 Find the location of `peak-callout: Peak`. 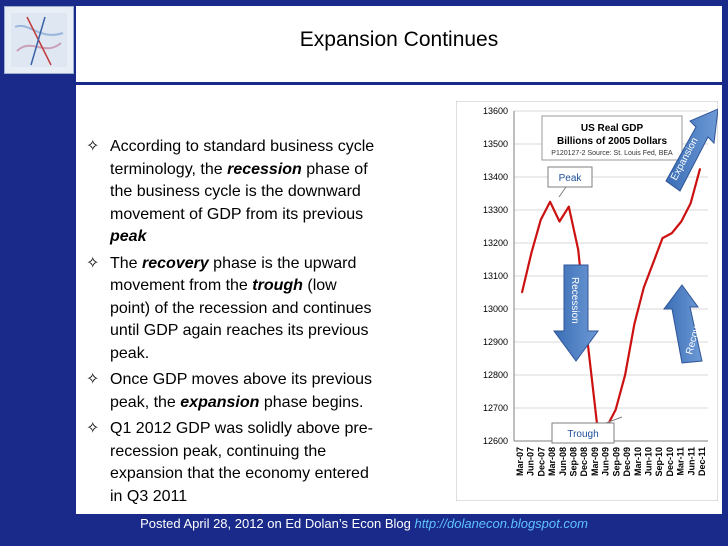

peak-callout: Peak is located at coordinates (570, 182).